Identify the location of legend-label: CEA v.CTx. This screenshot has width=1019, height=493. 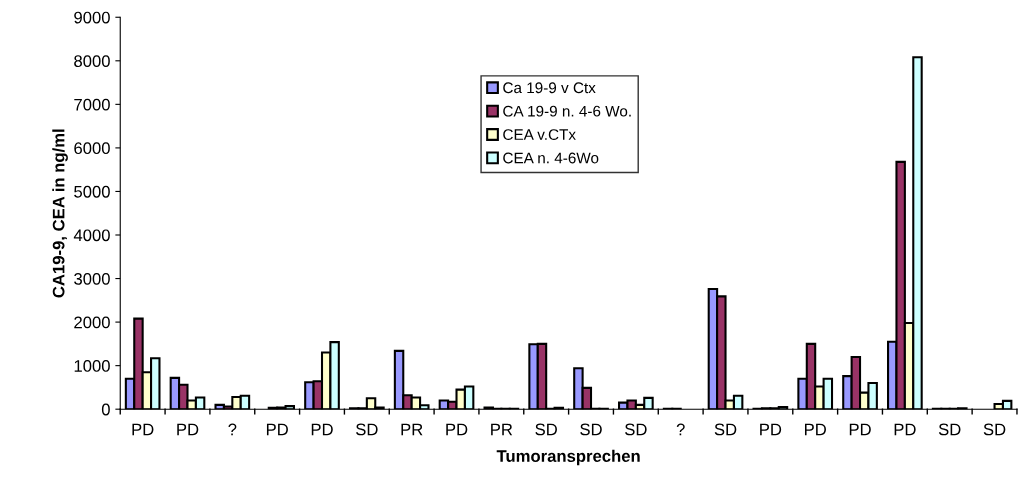
(539, 134).